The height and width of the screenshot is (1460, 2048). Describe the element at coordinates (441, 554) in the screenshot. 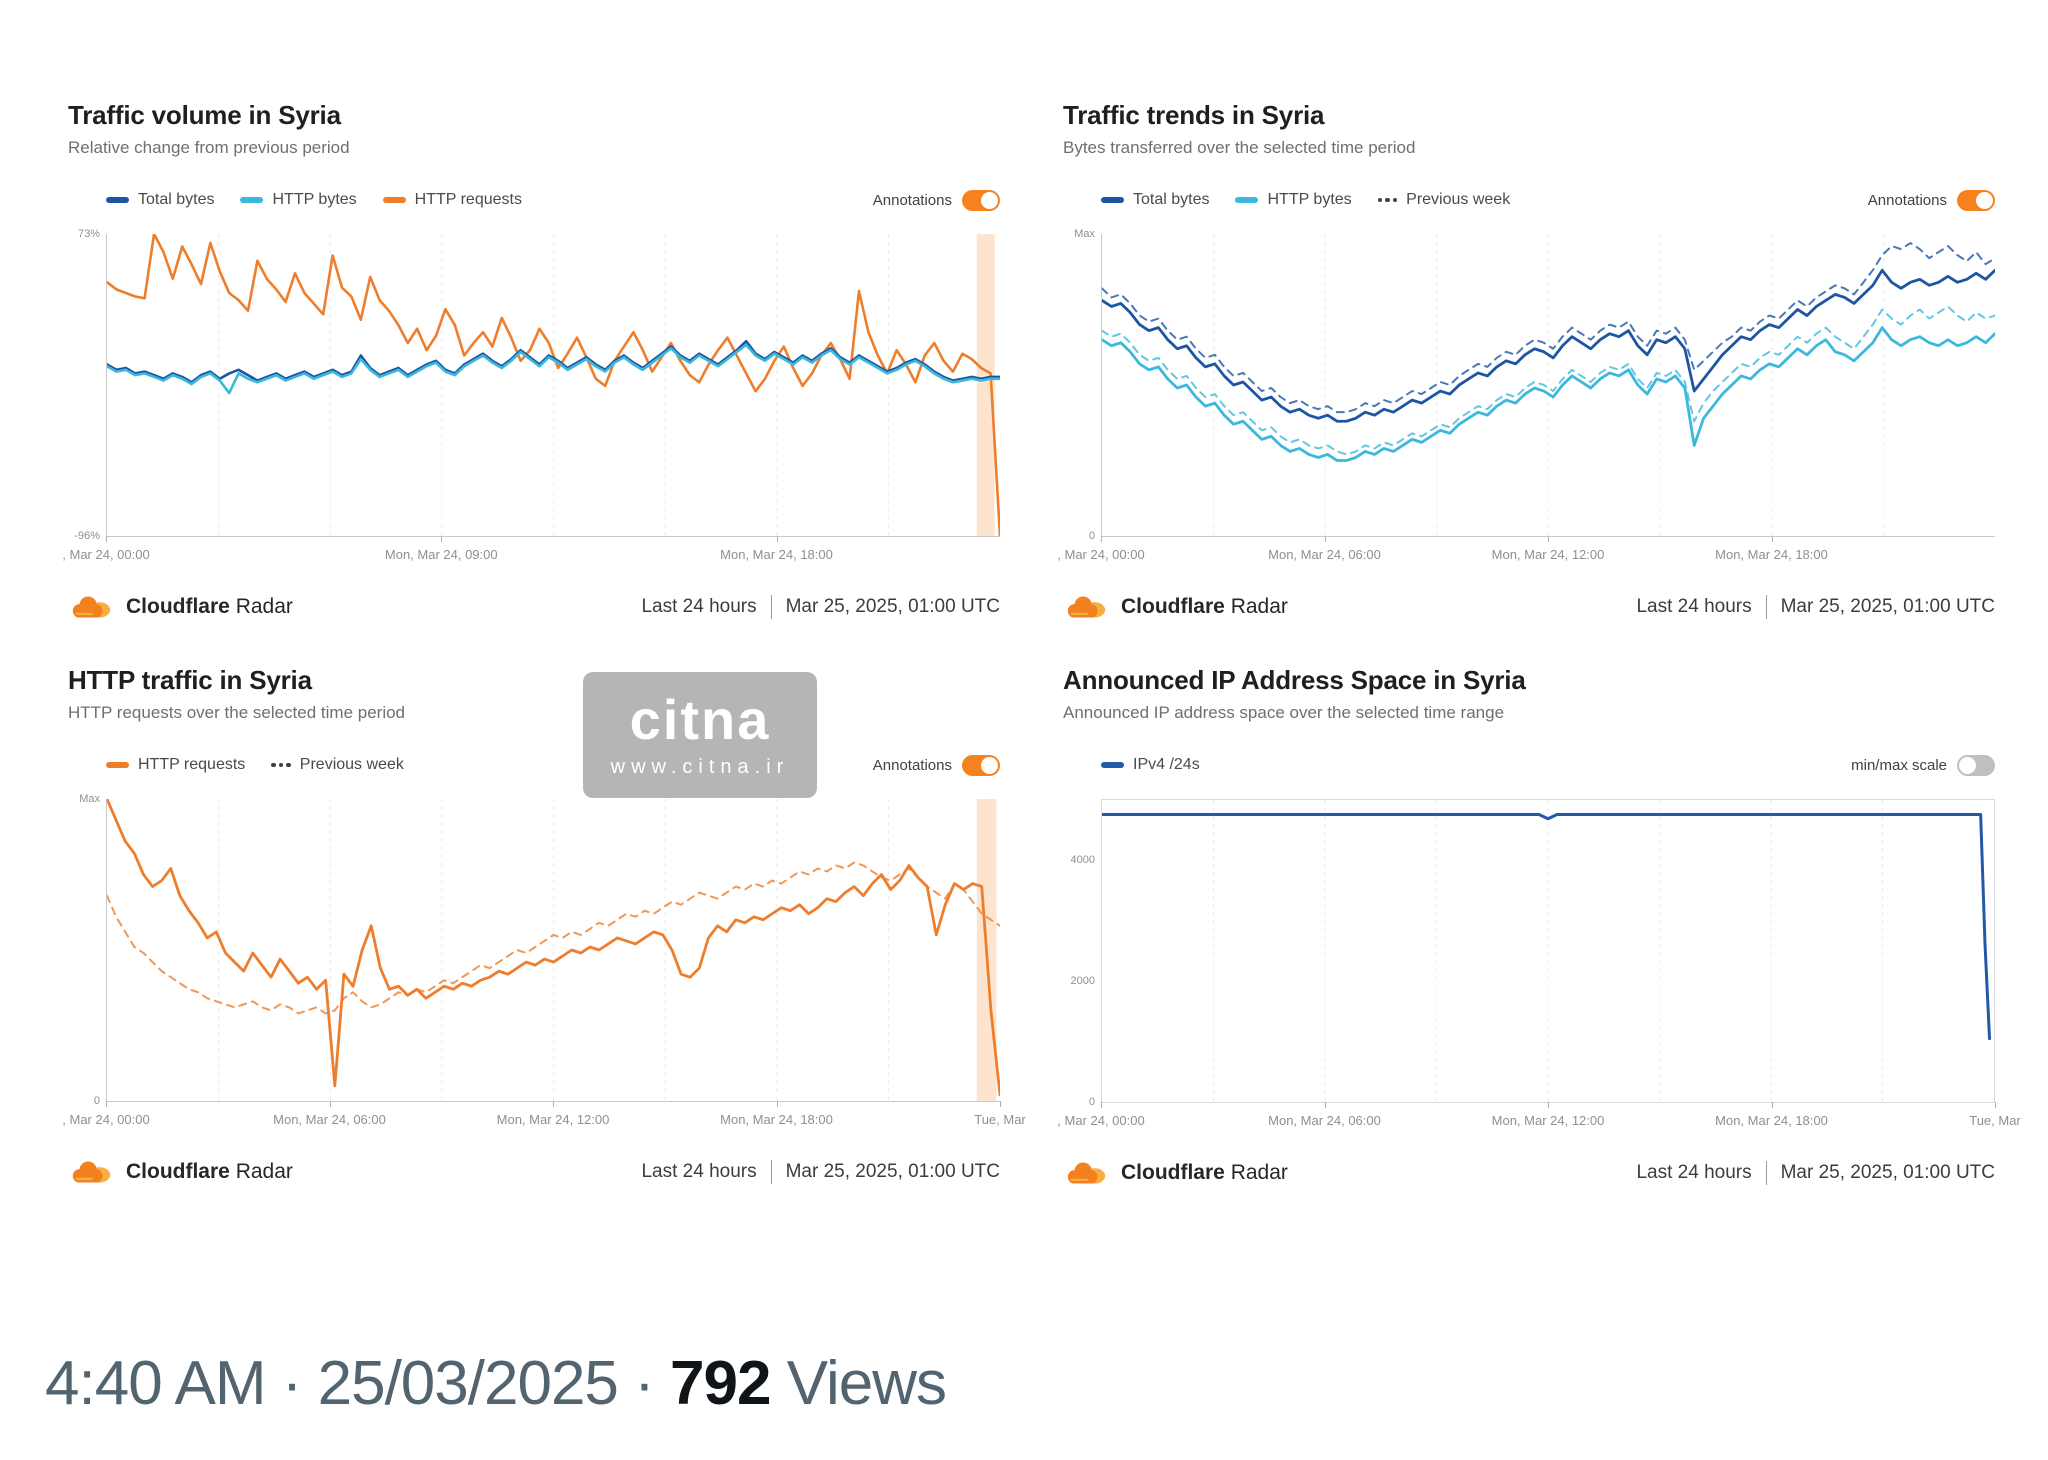

I see `x-axis-label: Mon, Mar 24, 09:00` at that location.